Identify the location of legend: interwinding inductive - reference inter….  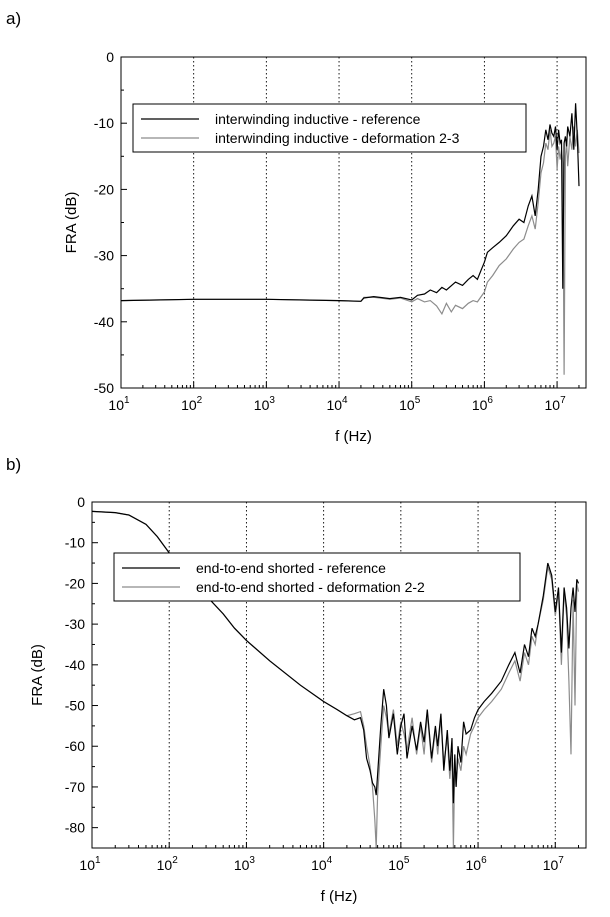
(329, 128).